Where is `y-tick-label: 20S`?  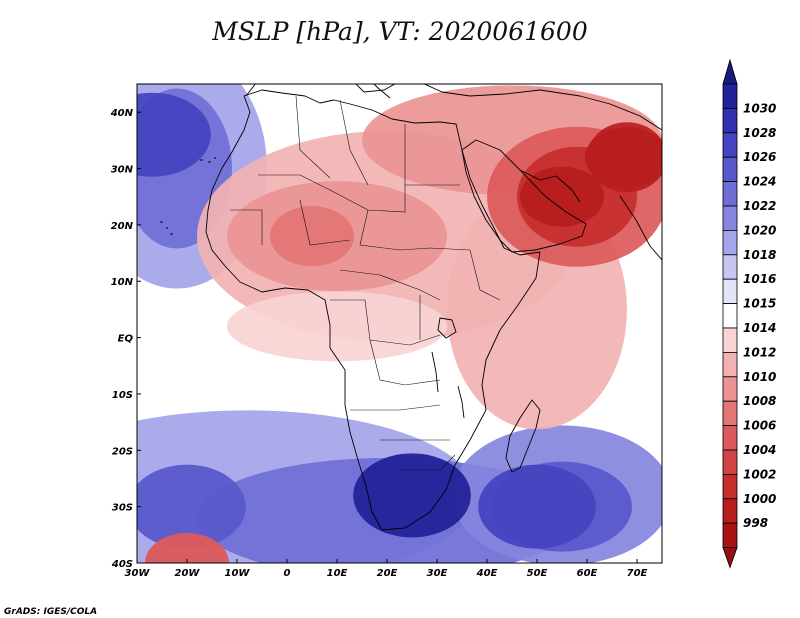 y-tick-label: 20S is located at coordinates (122, 451).